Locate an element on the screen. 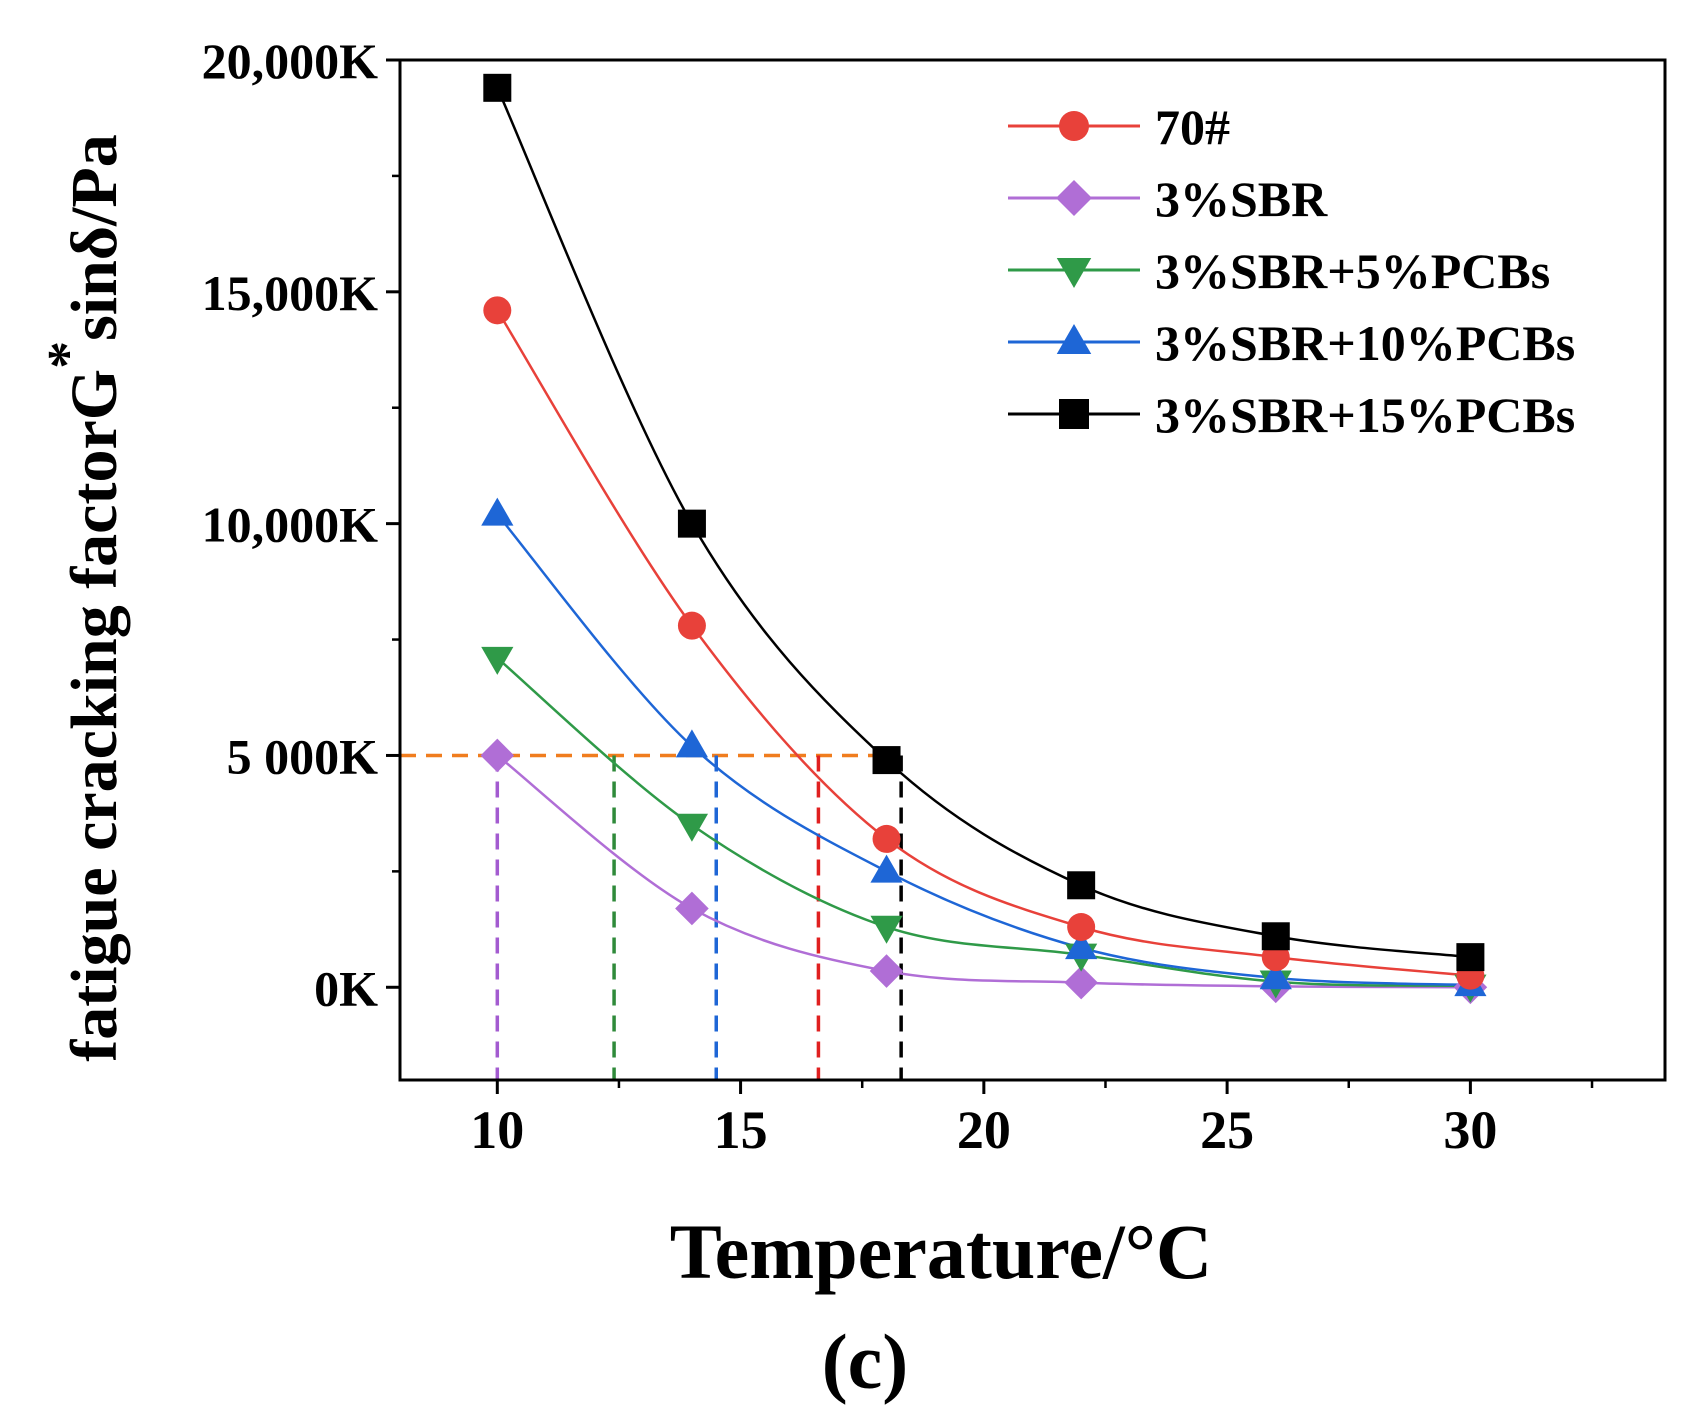 Image resolution: width=1687 pixels, height=1415 pixels. legend-label: 3%SBR+15%PCBs is located at coordinates (1365, 415).